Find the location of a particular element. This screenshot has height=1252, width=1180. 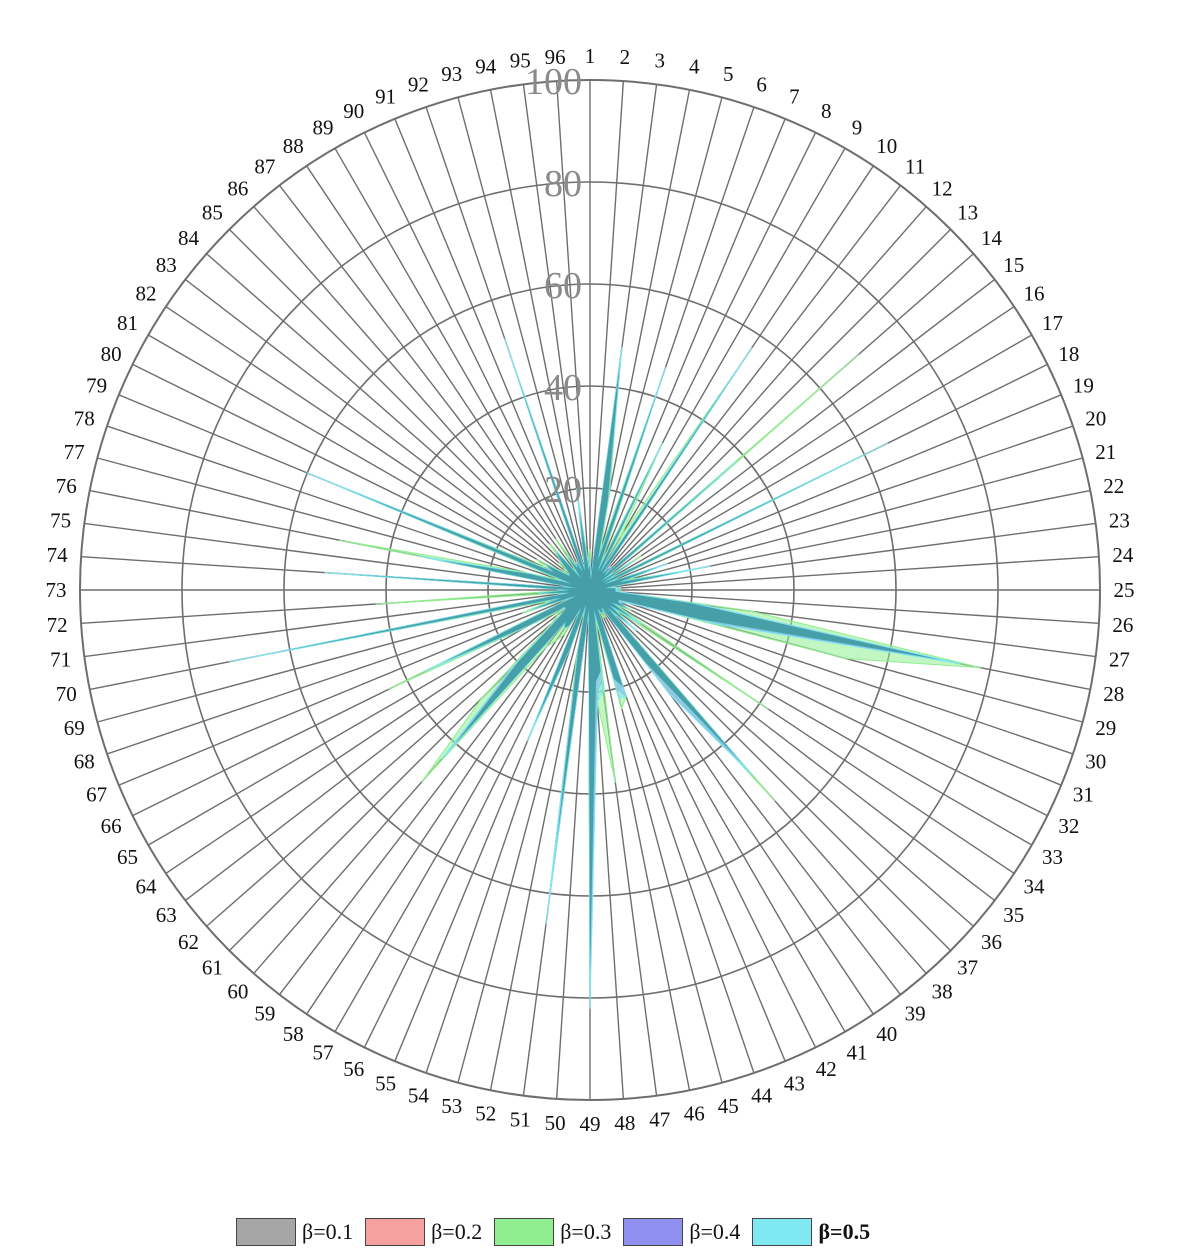

category-label: 33 is located at coordinates (1052, 857).